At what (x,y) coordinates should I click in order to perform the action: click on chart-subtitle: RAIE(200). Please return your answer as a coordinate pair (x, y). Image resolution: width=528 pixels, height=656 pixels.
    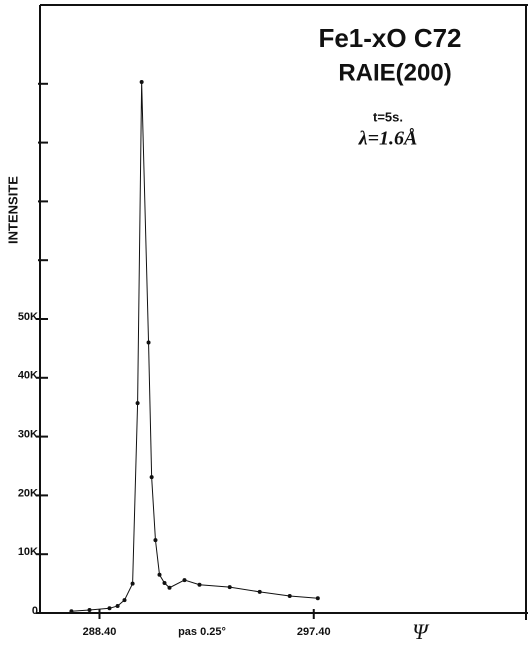
    Looking at the image, I should click on (394, 72).